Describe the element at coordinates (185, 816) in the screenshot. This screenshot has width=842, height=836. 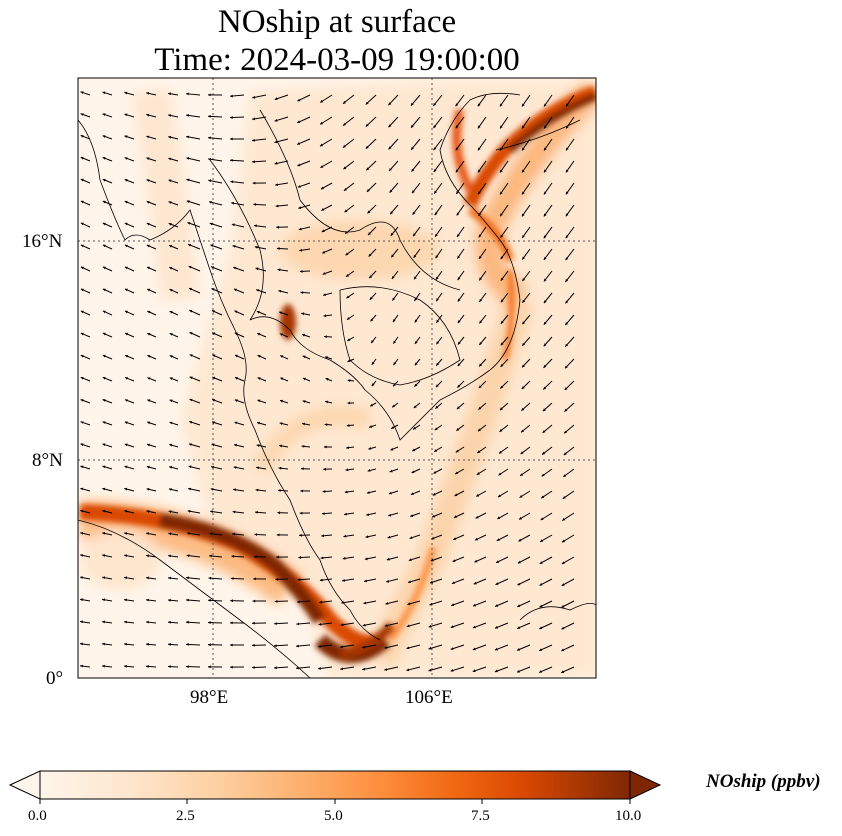
I see `colorbar-tick-2-5: 2.5` at that location.